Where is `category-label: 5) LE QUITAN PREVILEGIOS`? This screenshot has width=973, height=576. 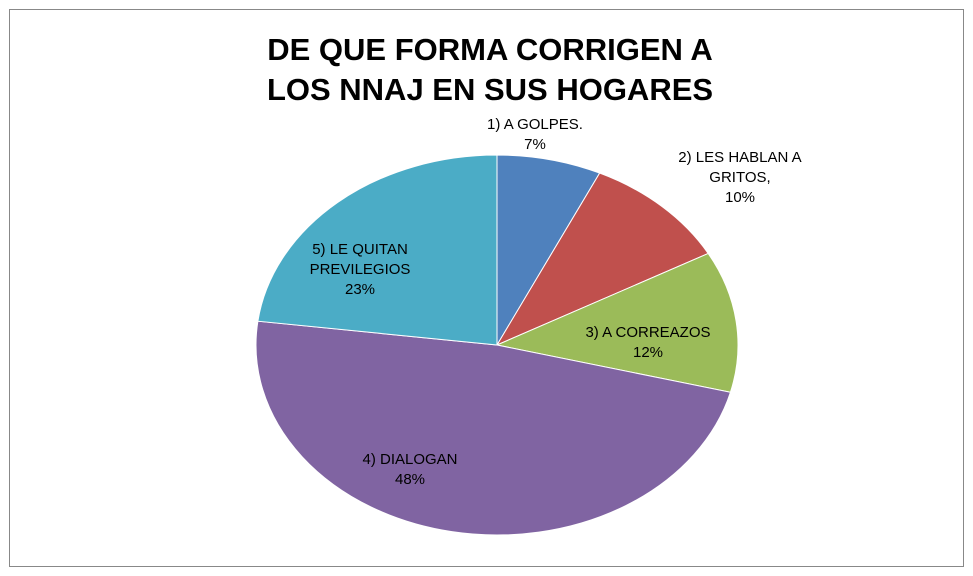
category-label: 5) LE QUITAN PREVILEGIOS is located at coordinates (360, 259).